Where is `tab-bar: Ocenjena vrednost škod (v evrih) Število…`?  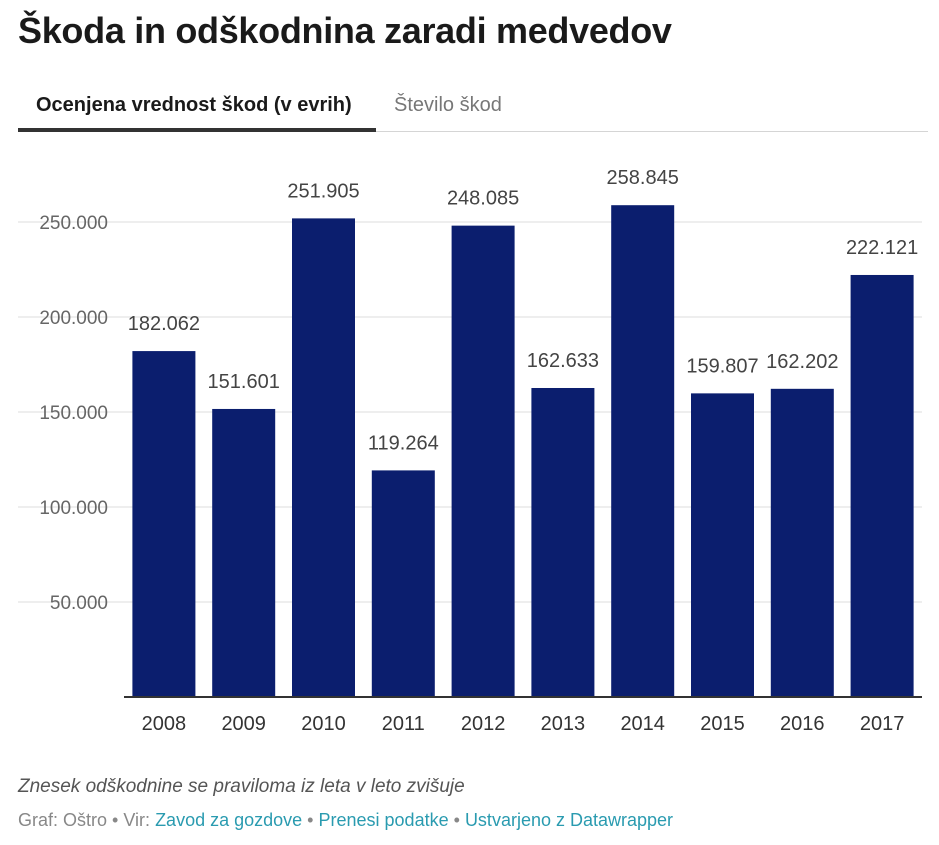 tab-bar: Ocenjena vrednost škod (v evrih) Število… is located at coordinates (473, 110).